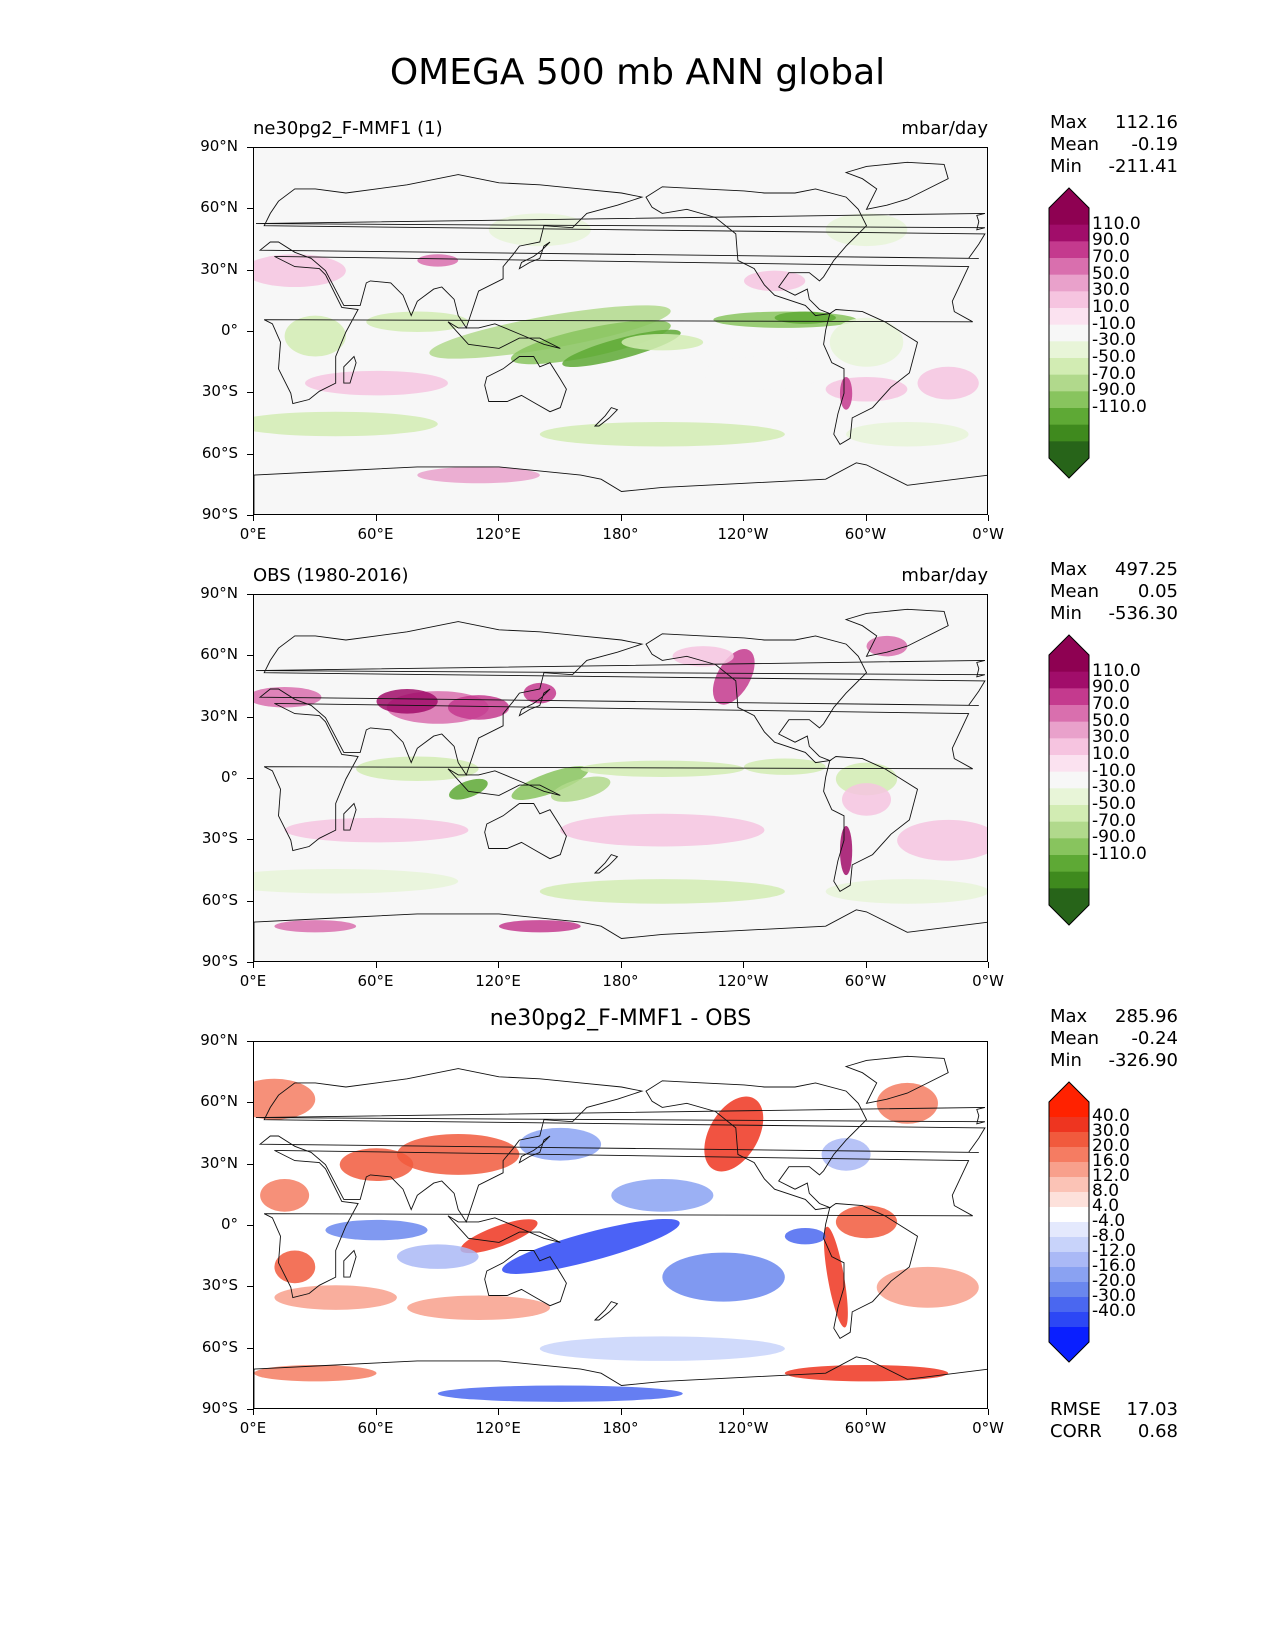 This screenshot has height=1650, width=1275. What do you see at coordinates (1114, 1251) in the screenshot?
I see `colorbar-tick-label: -12.0` at bounding box center [1114, 1251].